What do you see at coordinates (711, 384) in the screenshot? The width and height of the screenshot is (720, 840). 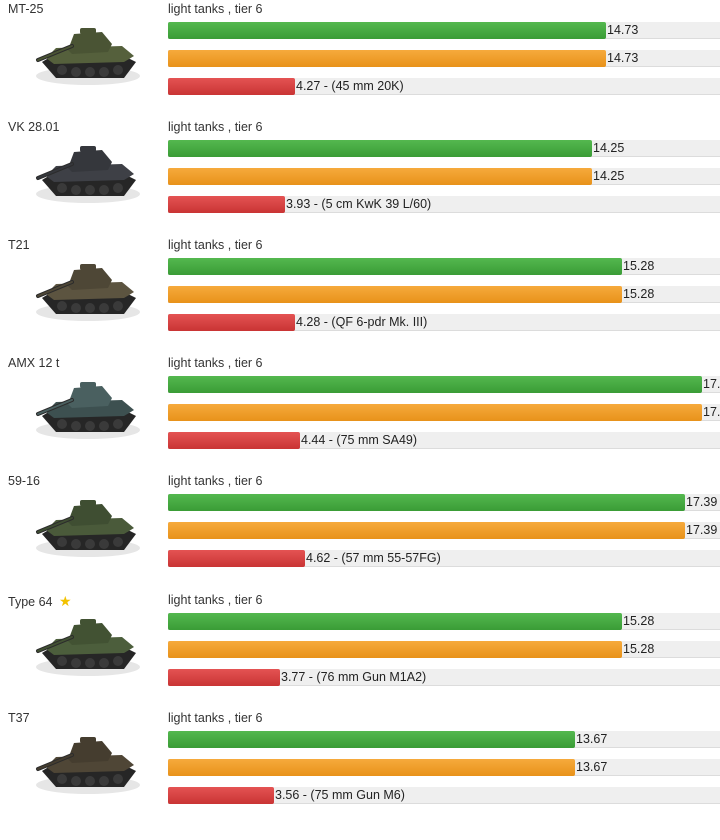 I see `stat-bar-green-value: 17.96` at bounding box center [711, 384].